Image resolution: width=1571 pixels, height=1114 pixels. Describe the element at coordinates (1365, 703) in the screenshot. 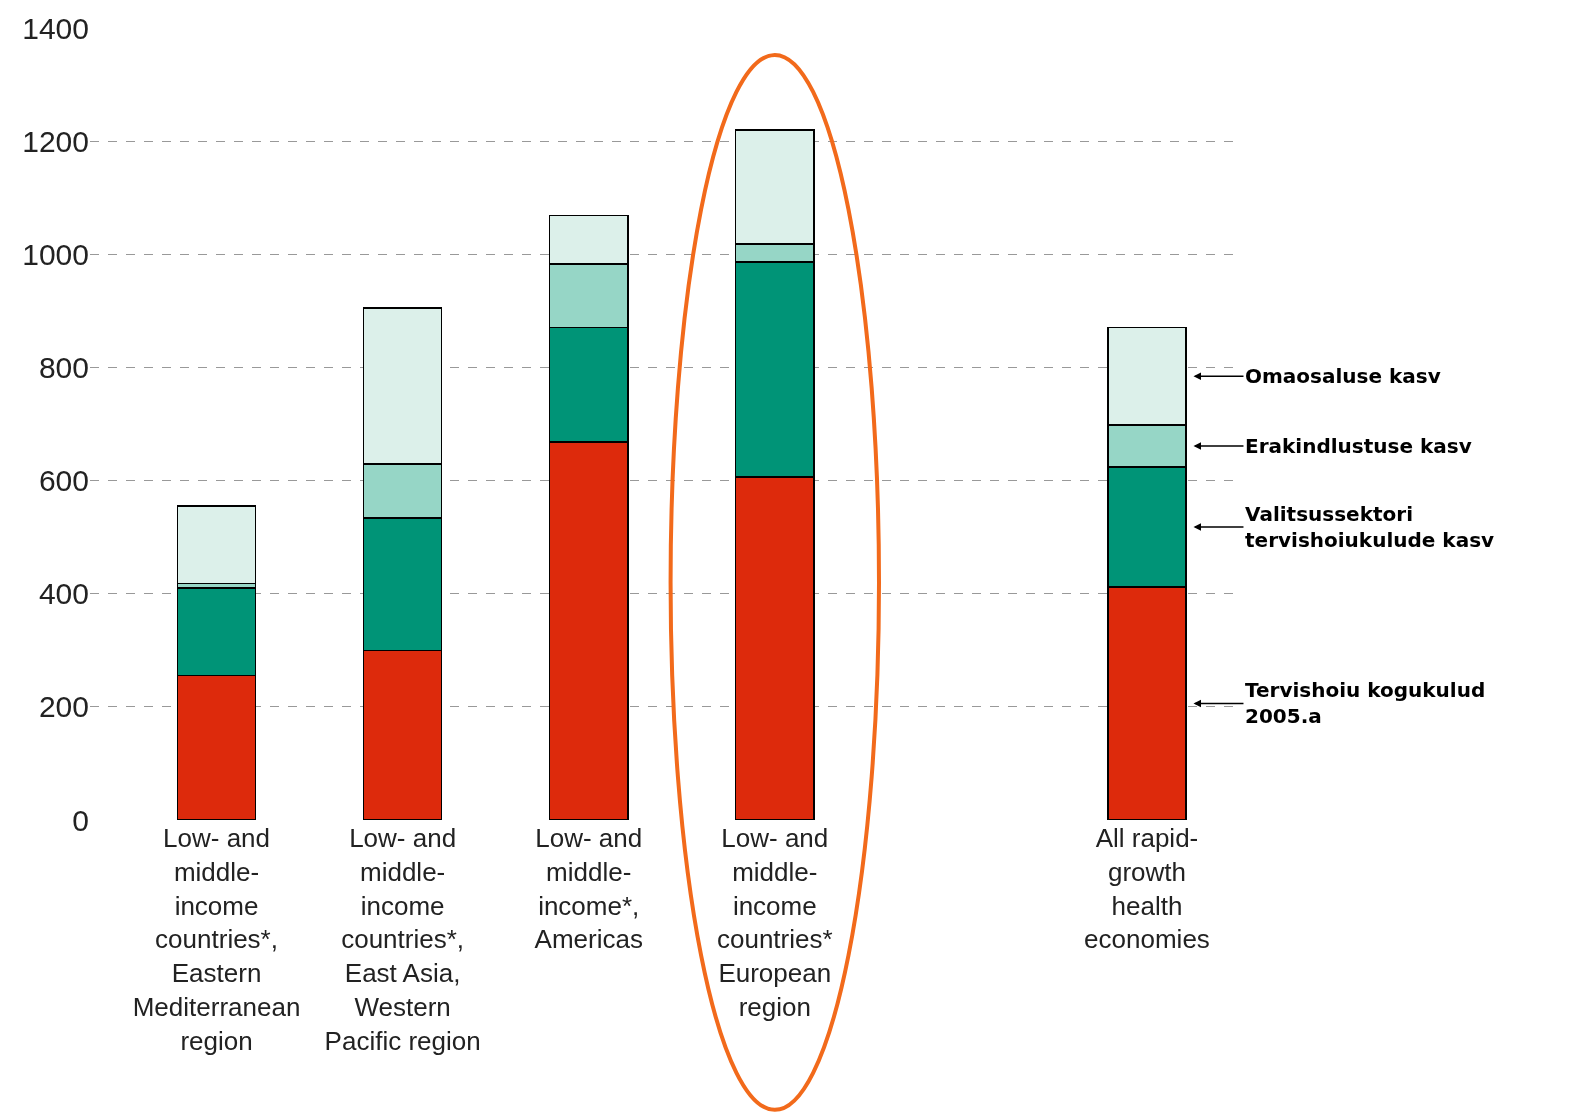

I see `legend-label: Tervishoiu kogukulud 2005.a` at that location.